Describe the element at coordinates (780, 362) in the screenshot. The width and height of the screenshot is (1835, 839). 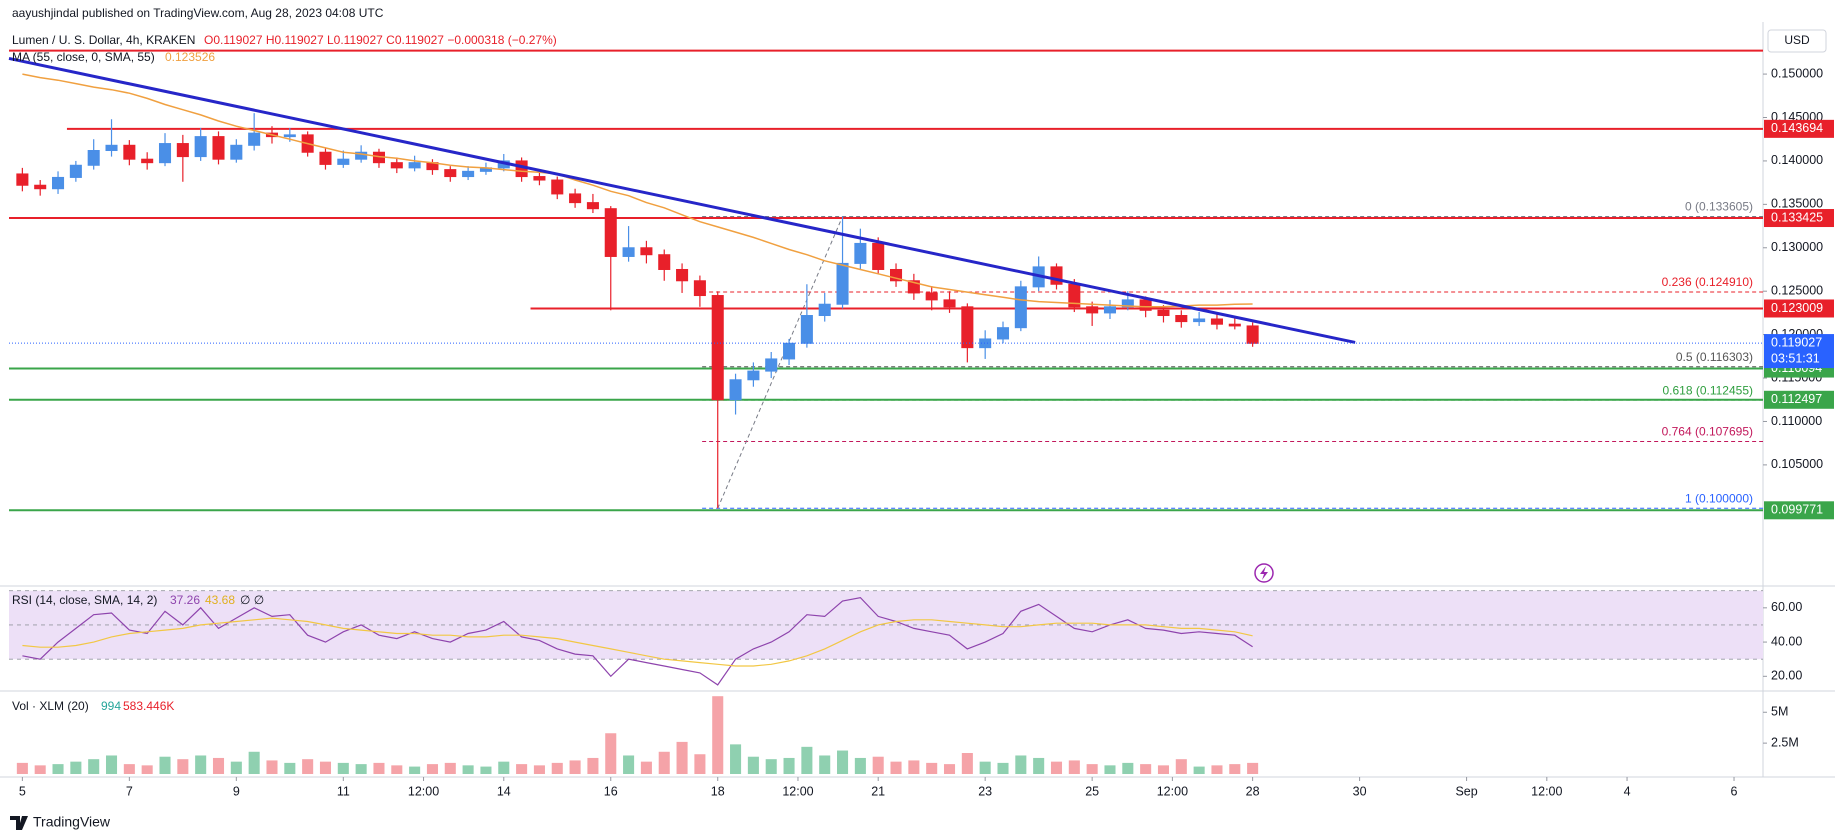
I see `fib-trend` at that location.